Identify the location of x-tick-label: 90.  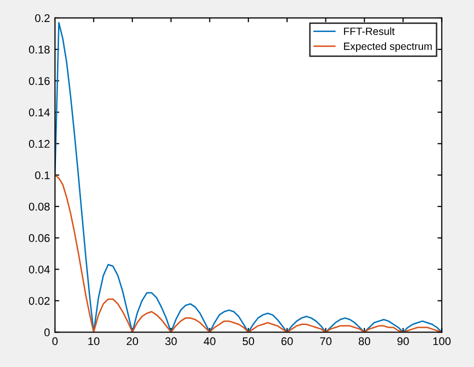
(403, 341).